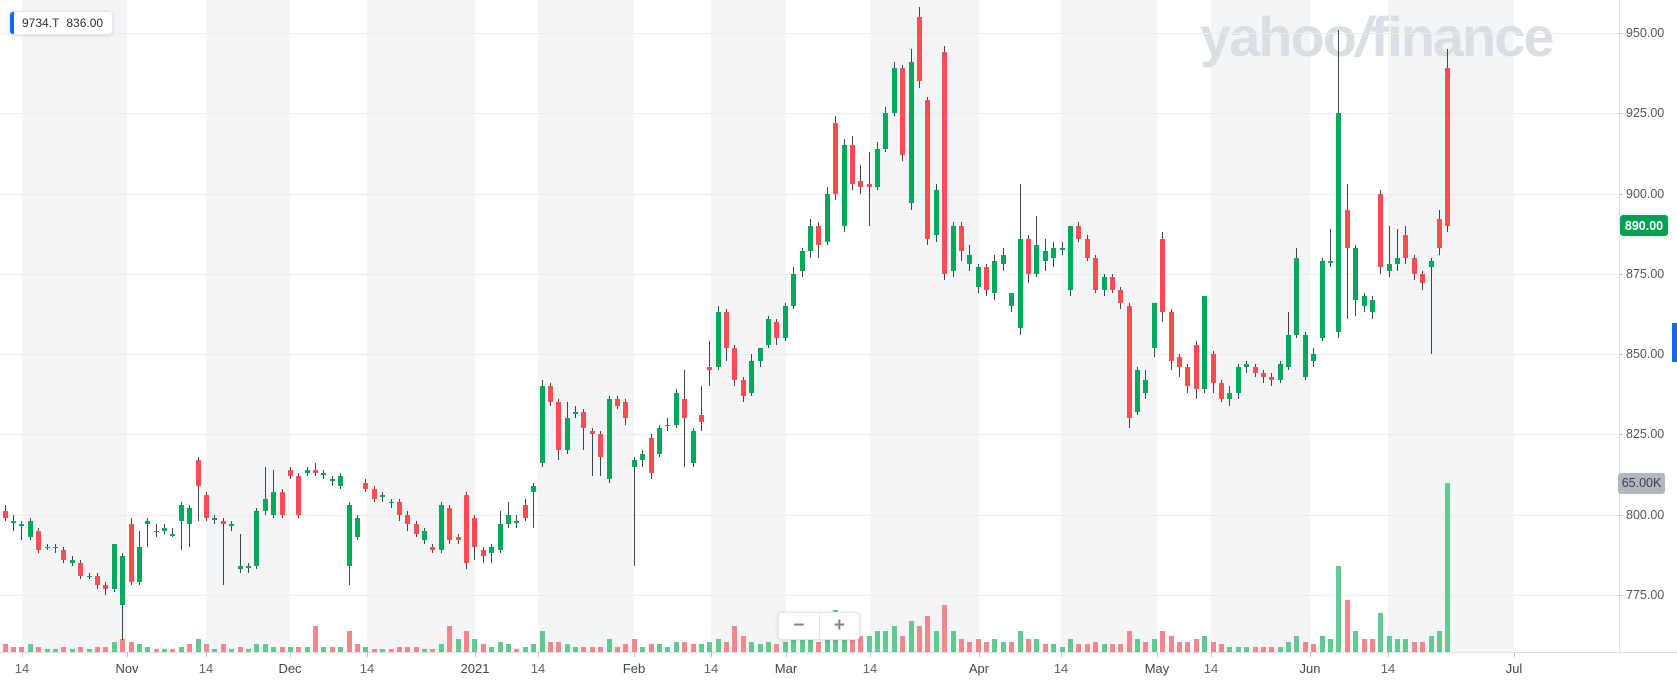  I want to click on chip-ticker: 9734.T, so click(41, 23).